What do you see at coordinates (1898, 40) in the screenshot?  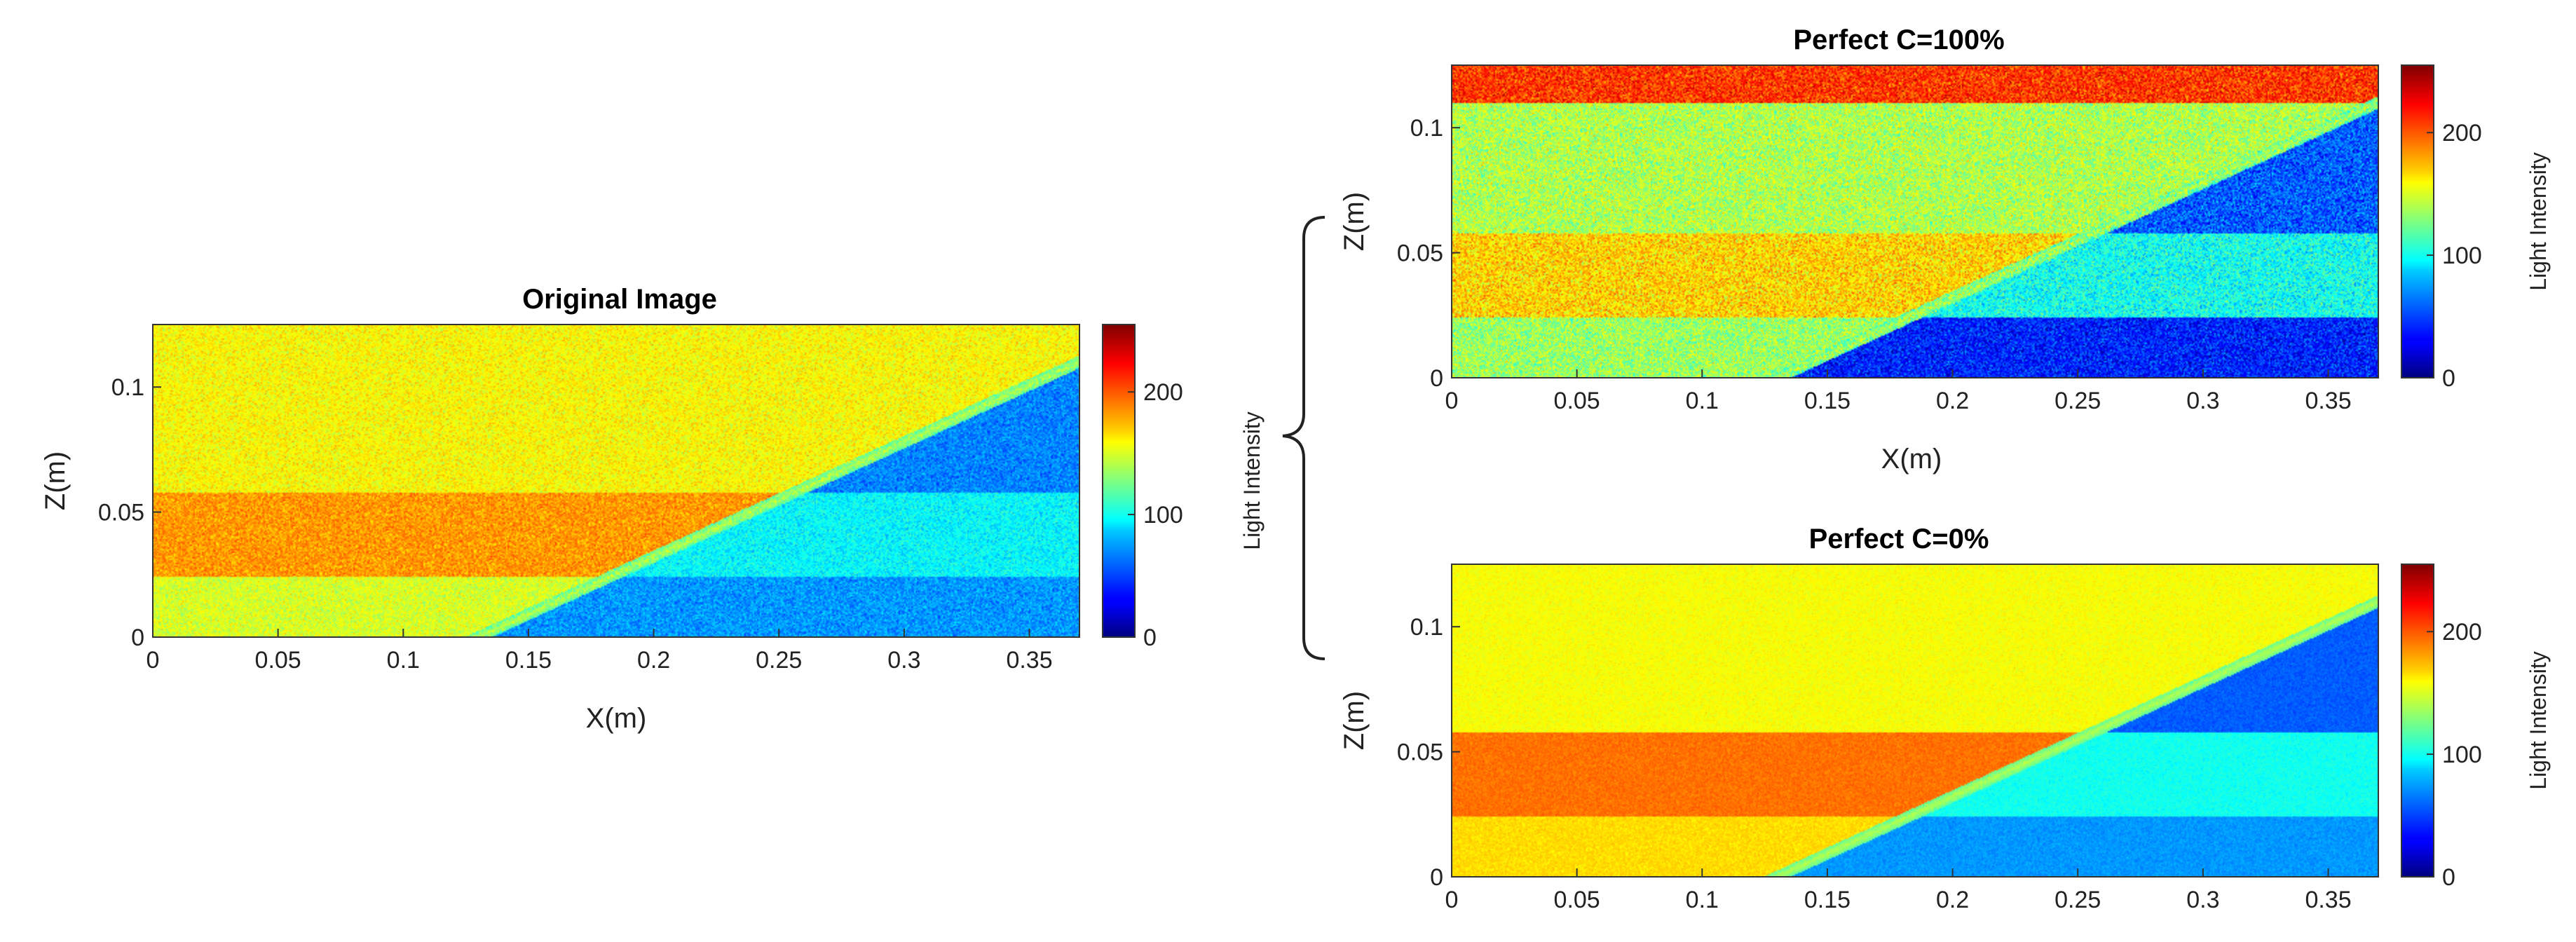 I see `chart-title: Perfect C=100%` at bounding box center [1898, 40].